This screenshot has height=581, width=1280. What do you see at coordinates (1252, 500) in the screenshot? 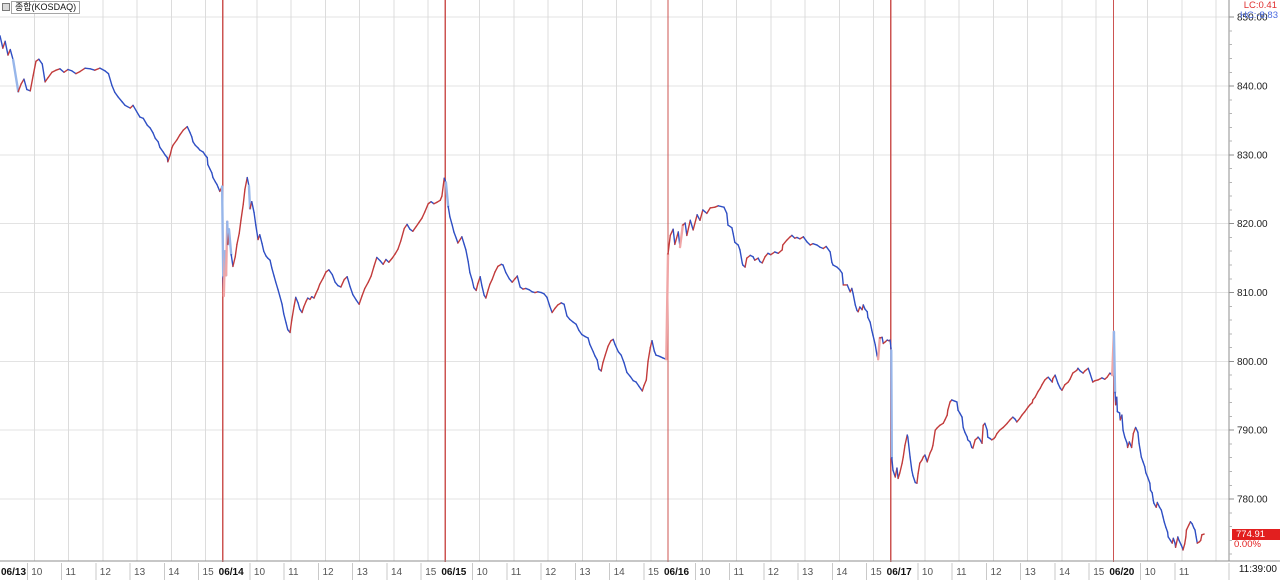
I see `svg-text: 780.00` at bounding box center [1252, 500].